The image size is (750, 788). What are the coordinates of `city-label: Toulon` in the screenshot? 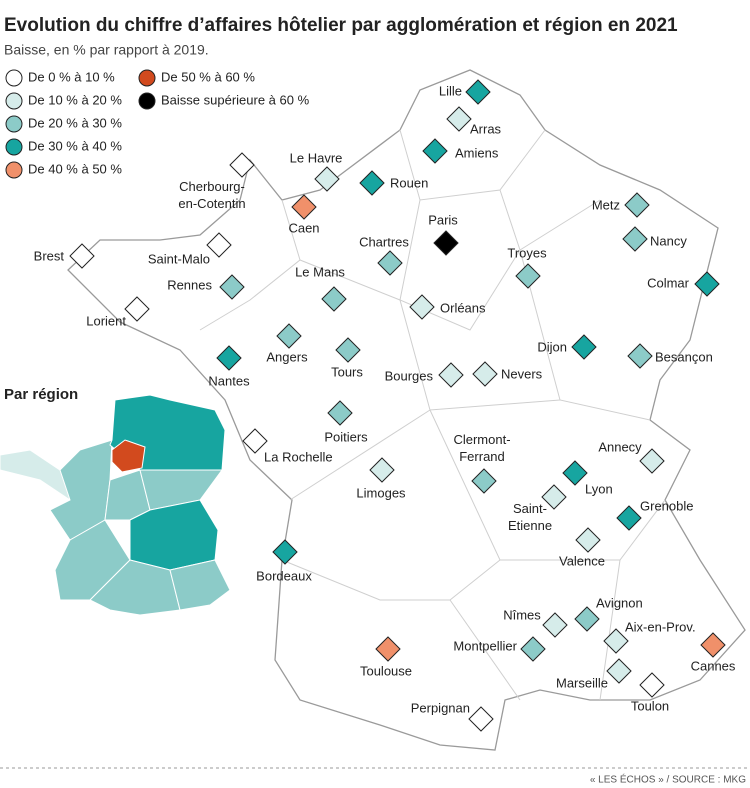 It's located at (650, 705).